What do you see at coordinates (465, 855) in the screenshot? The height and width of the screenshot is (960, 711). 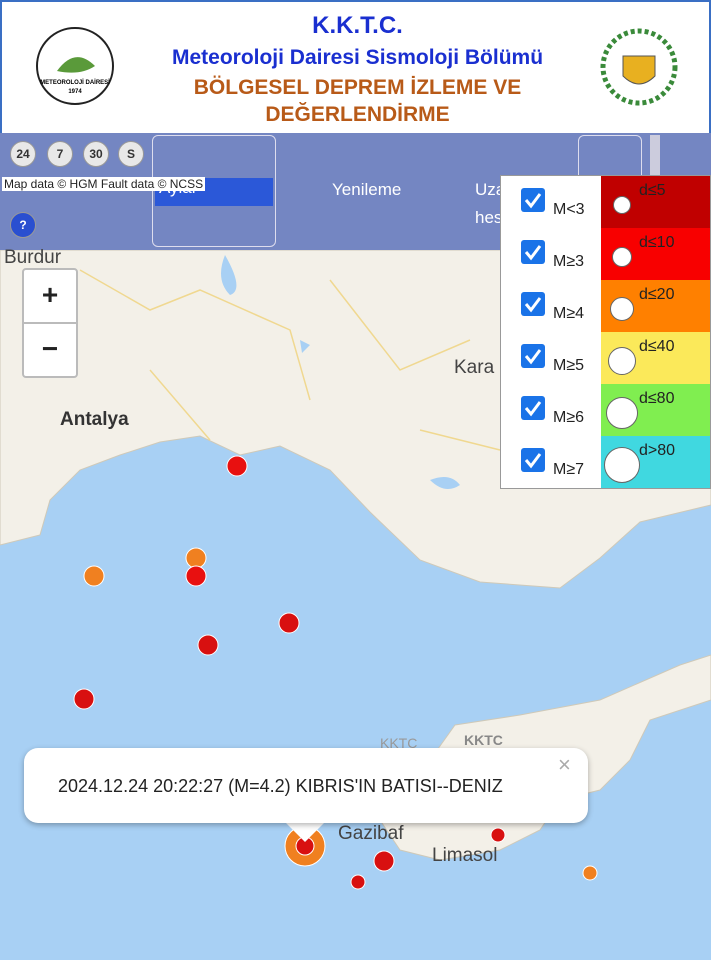 I see `map-label: Limasol` at bounding box center [465, 855].